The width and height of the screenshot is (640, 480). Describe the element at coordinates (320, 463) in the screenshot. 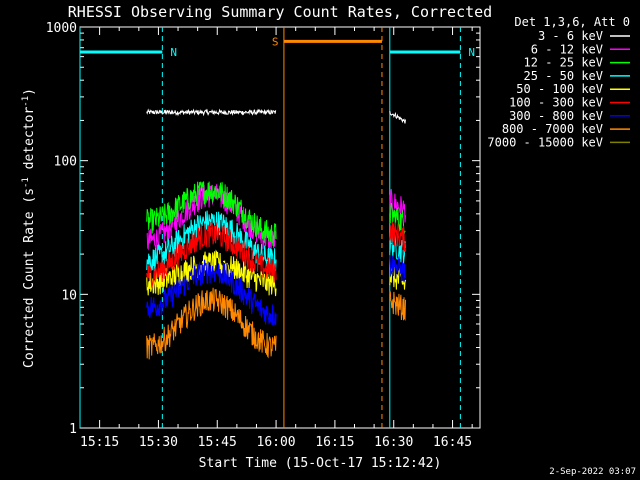

I see `x-axis-label: Start Time (15-Oct-17 15:12:42)` at that location.